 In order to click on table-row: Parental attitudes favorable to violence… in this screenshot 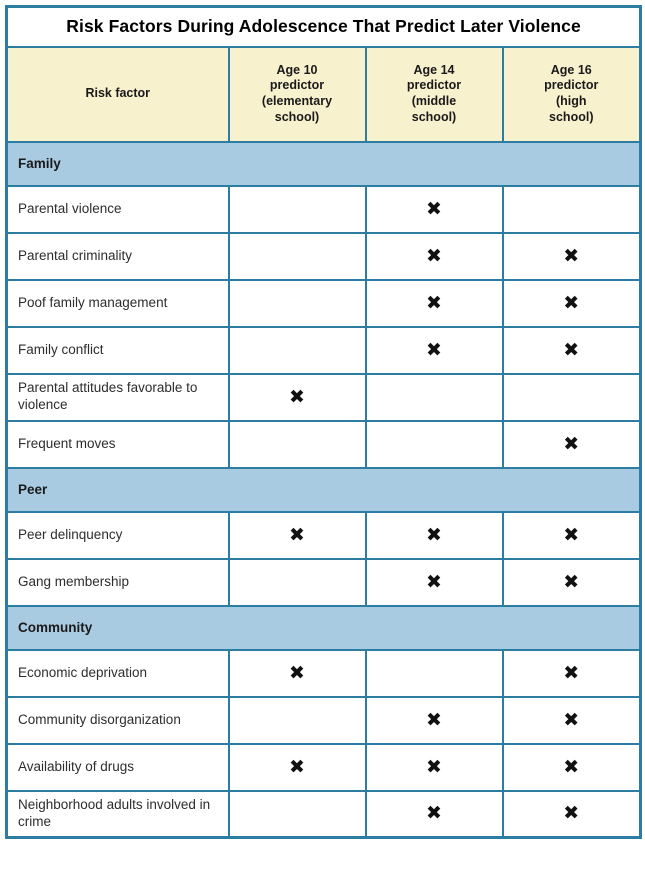, I will do `click(323, 397)`.